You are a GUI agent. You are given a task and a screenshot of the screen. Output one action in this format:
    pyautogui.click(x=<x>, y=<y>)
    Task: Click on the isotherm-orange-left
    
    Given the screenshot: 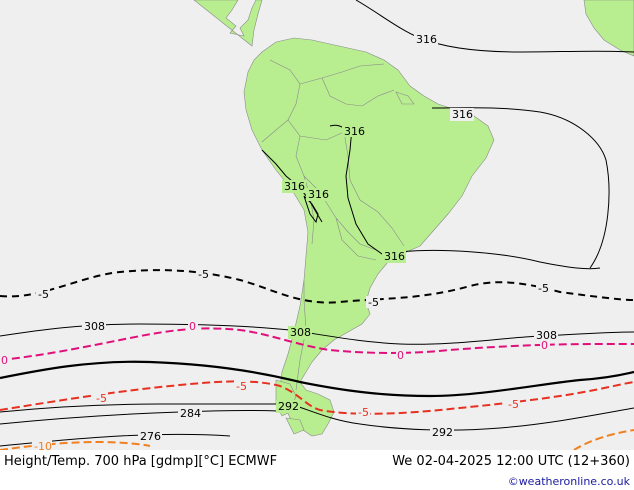 What is the action you would take?
    pyautogui.click(x=75, y=445)
    